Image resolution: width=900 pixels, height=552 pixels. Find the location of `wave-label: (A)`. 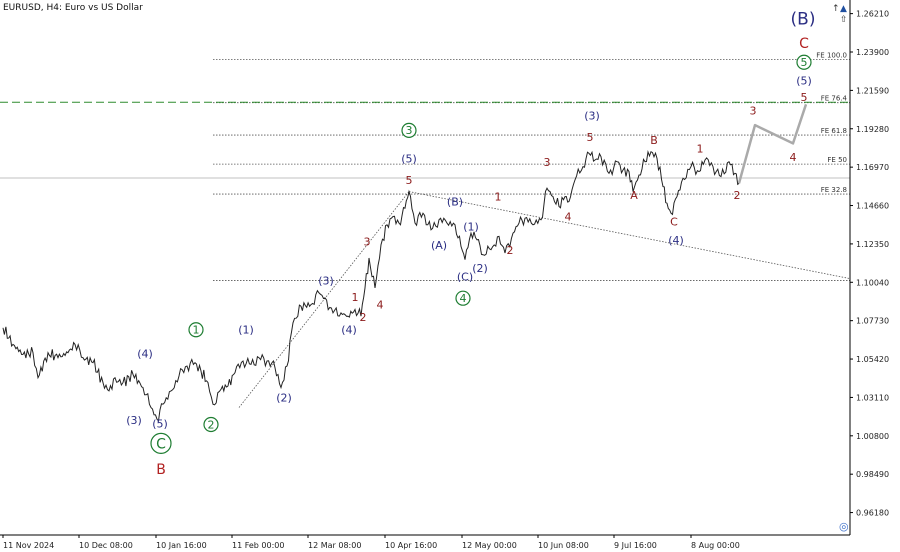

wave-label: (A) is located at coordinates (439, 245).